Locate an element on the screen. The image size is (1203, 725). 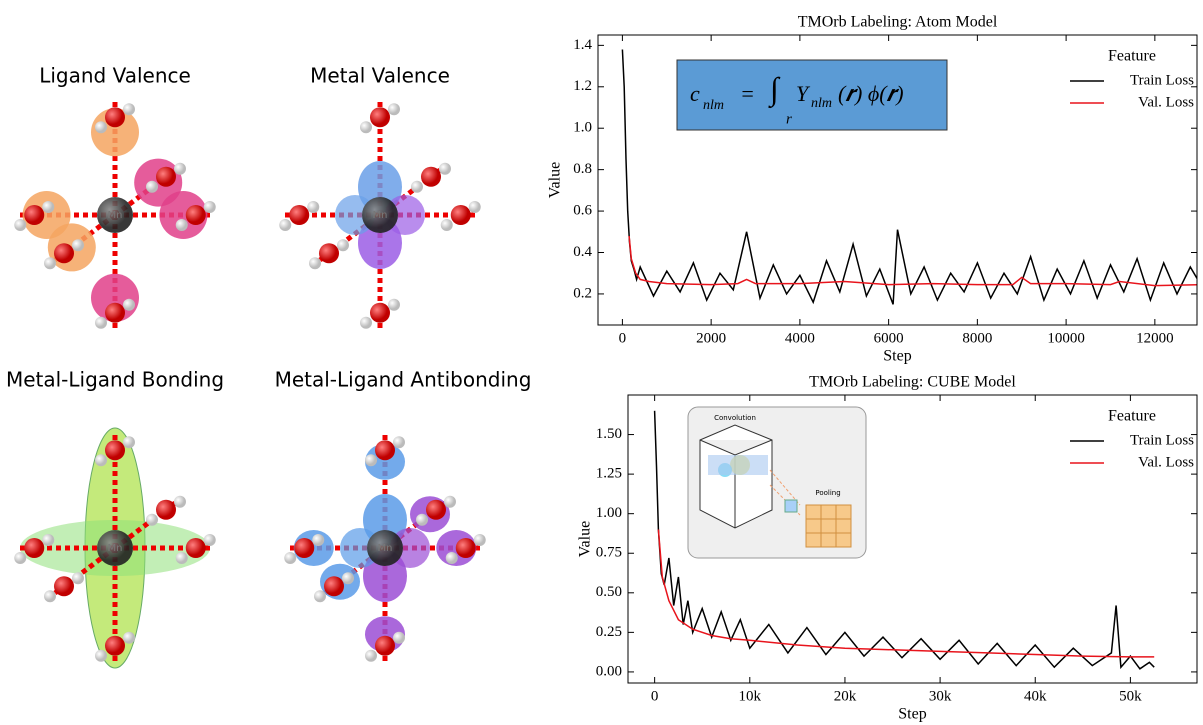
chart-title: TMOrb Labeling: CUBE Model is located at coordinates (912, 382).